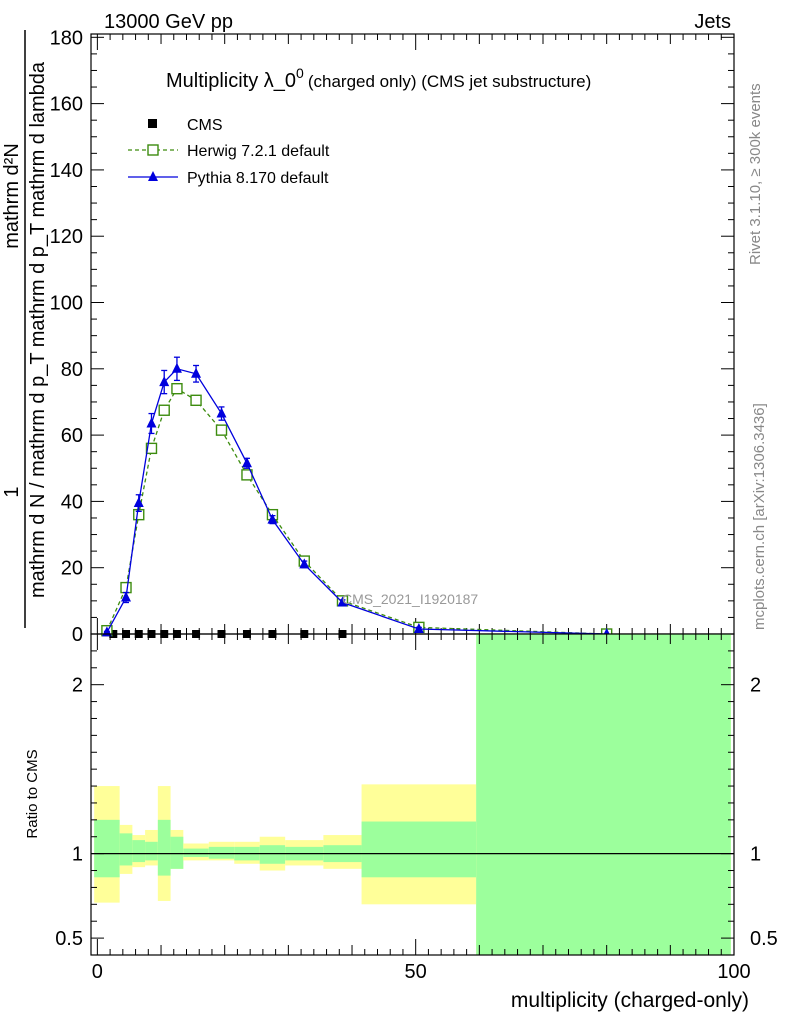 Image resolution: width=786 pixels, height=1024 pixels. Describe the element at coordinates (97, 972) in the screenshot. I see `x-tick-label: 0` at that location.